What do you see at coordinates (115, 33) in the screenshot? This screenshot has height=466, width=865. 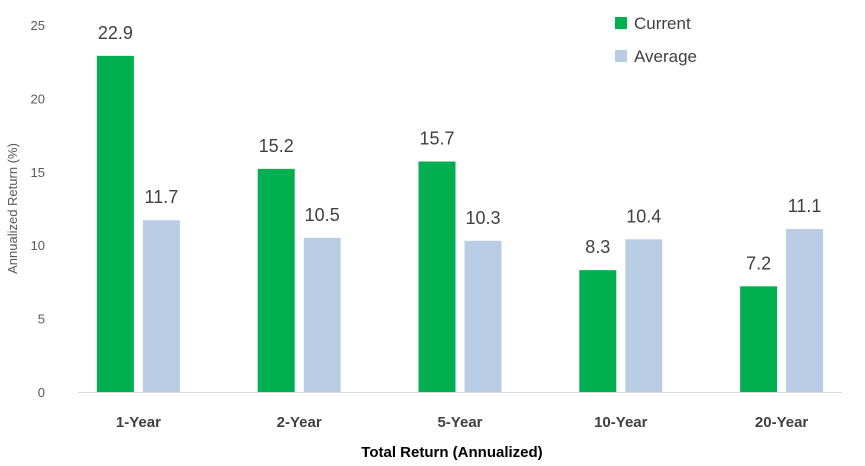 I see `data-label: 22.9` at bounding box center [115, 33].